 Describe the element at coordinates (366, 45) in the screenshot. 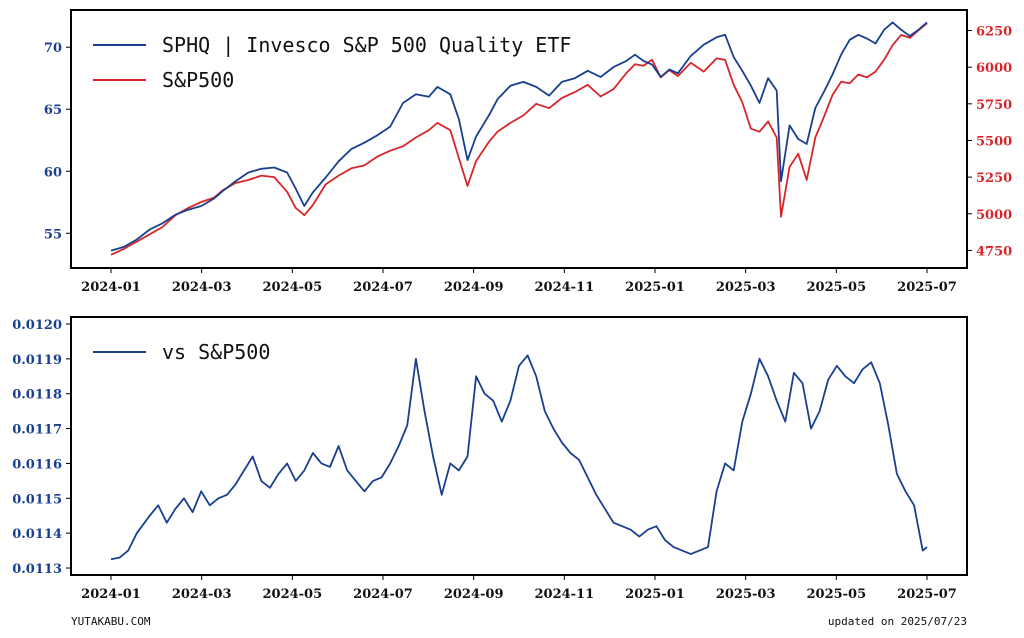

I see `legend-label-sphq: SPHQ | Invesco S&P 500 Quality ETF` at that location.